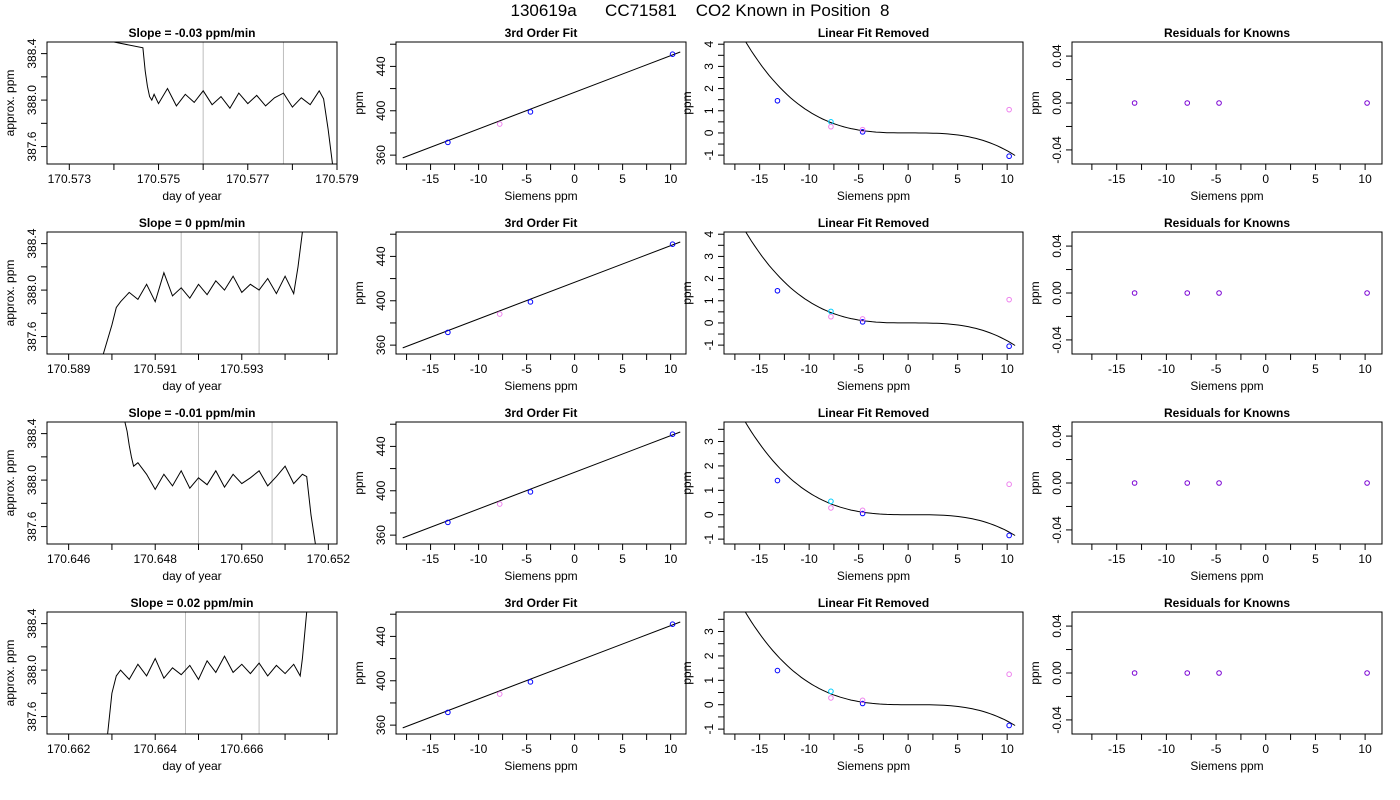 The height and width of the screenshot is (800, 1400). I want to click on figure-title: 130619a CC71581 CO2 Known in Position 8, so click(700, 10).